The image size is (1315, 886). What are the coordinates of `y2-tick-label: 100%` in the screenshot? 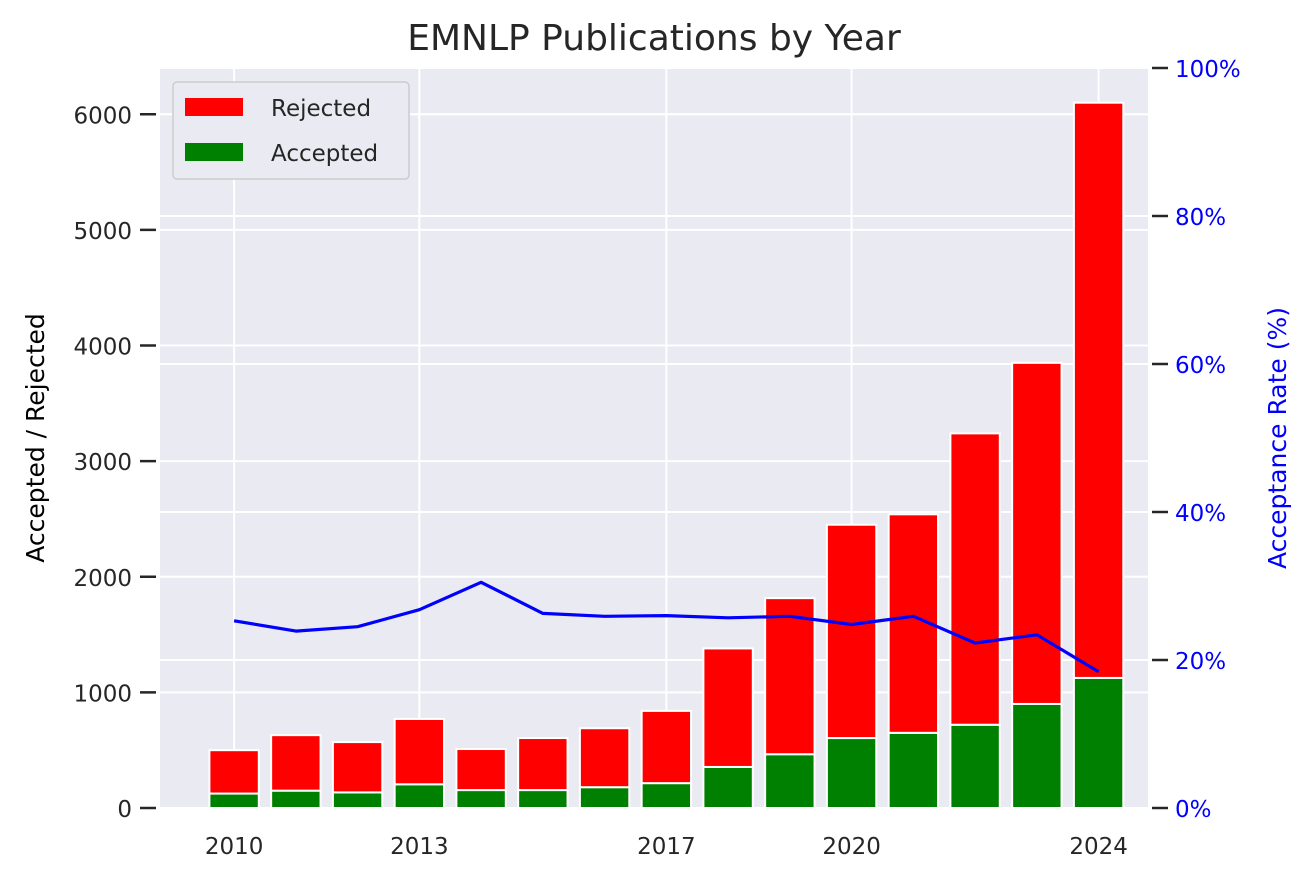 It's located at (1208, 70).